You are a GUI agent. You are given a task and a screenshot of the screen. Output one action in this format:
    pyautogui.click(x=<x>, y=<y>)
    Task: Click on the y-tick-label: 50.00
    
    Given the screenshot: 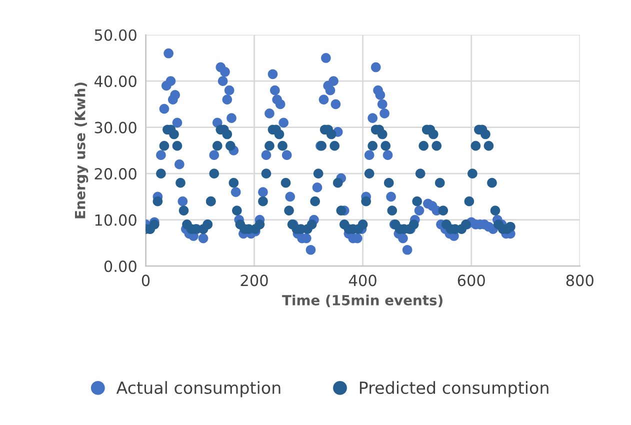 What is the action you would take?
    pyautogui.click(x=115, y=35)
    